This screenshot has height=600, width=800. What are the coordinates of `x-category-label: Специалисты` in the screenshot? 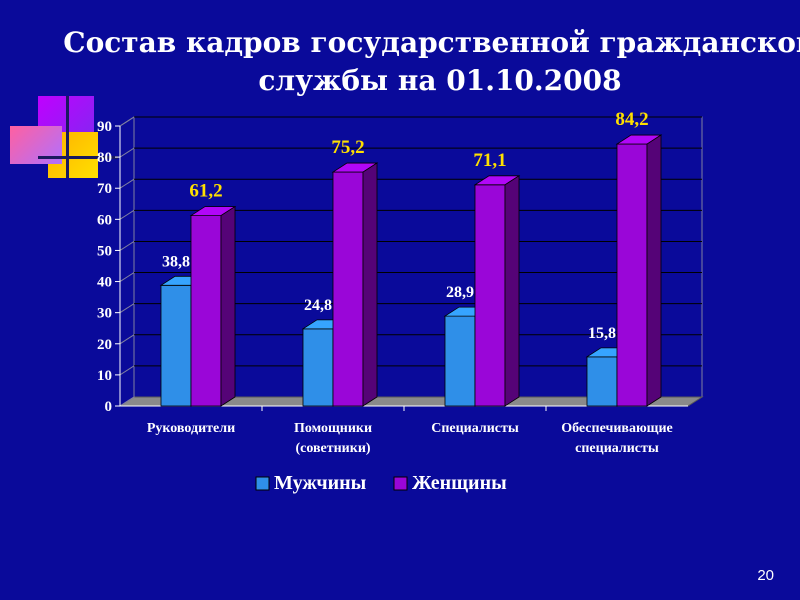 It's located at (475, 428).